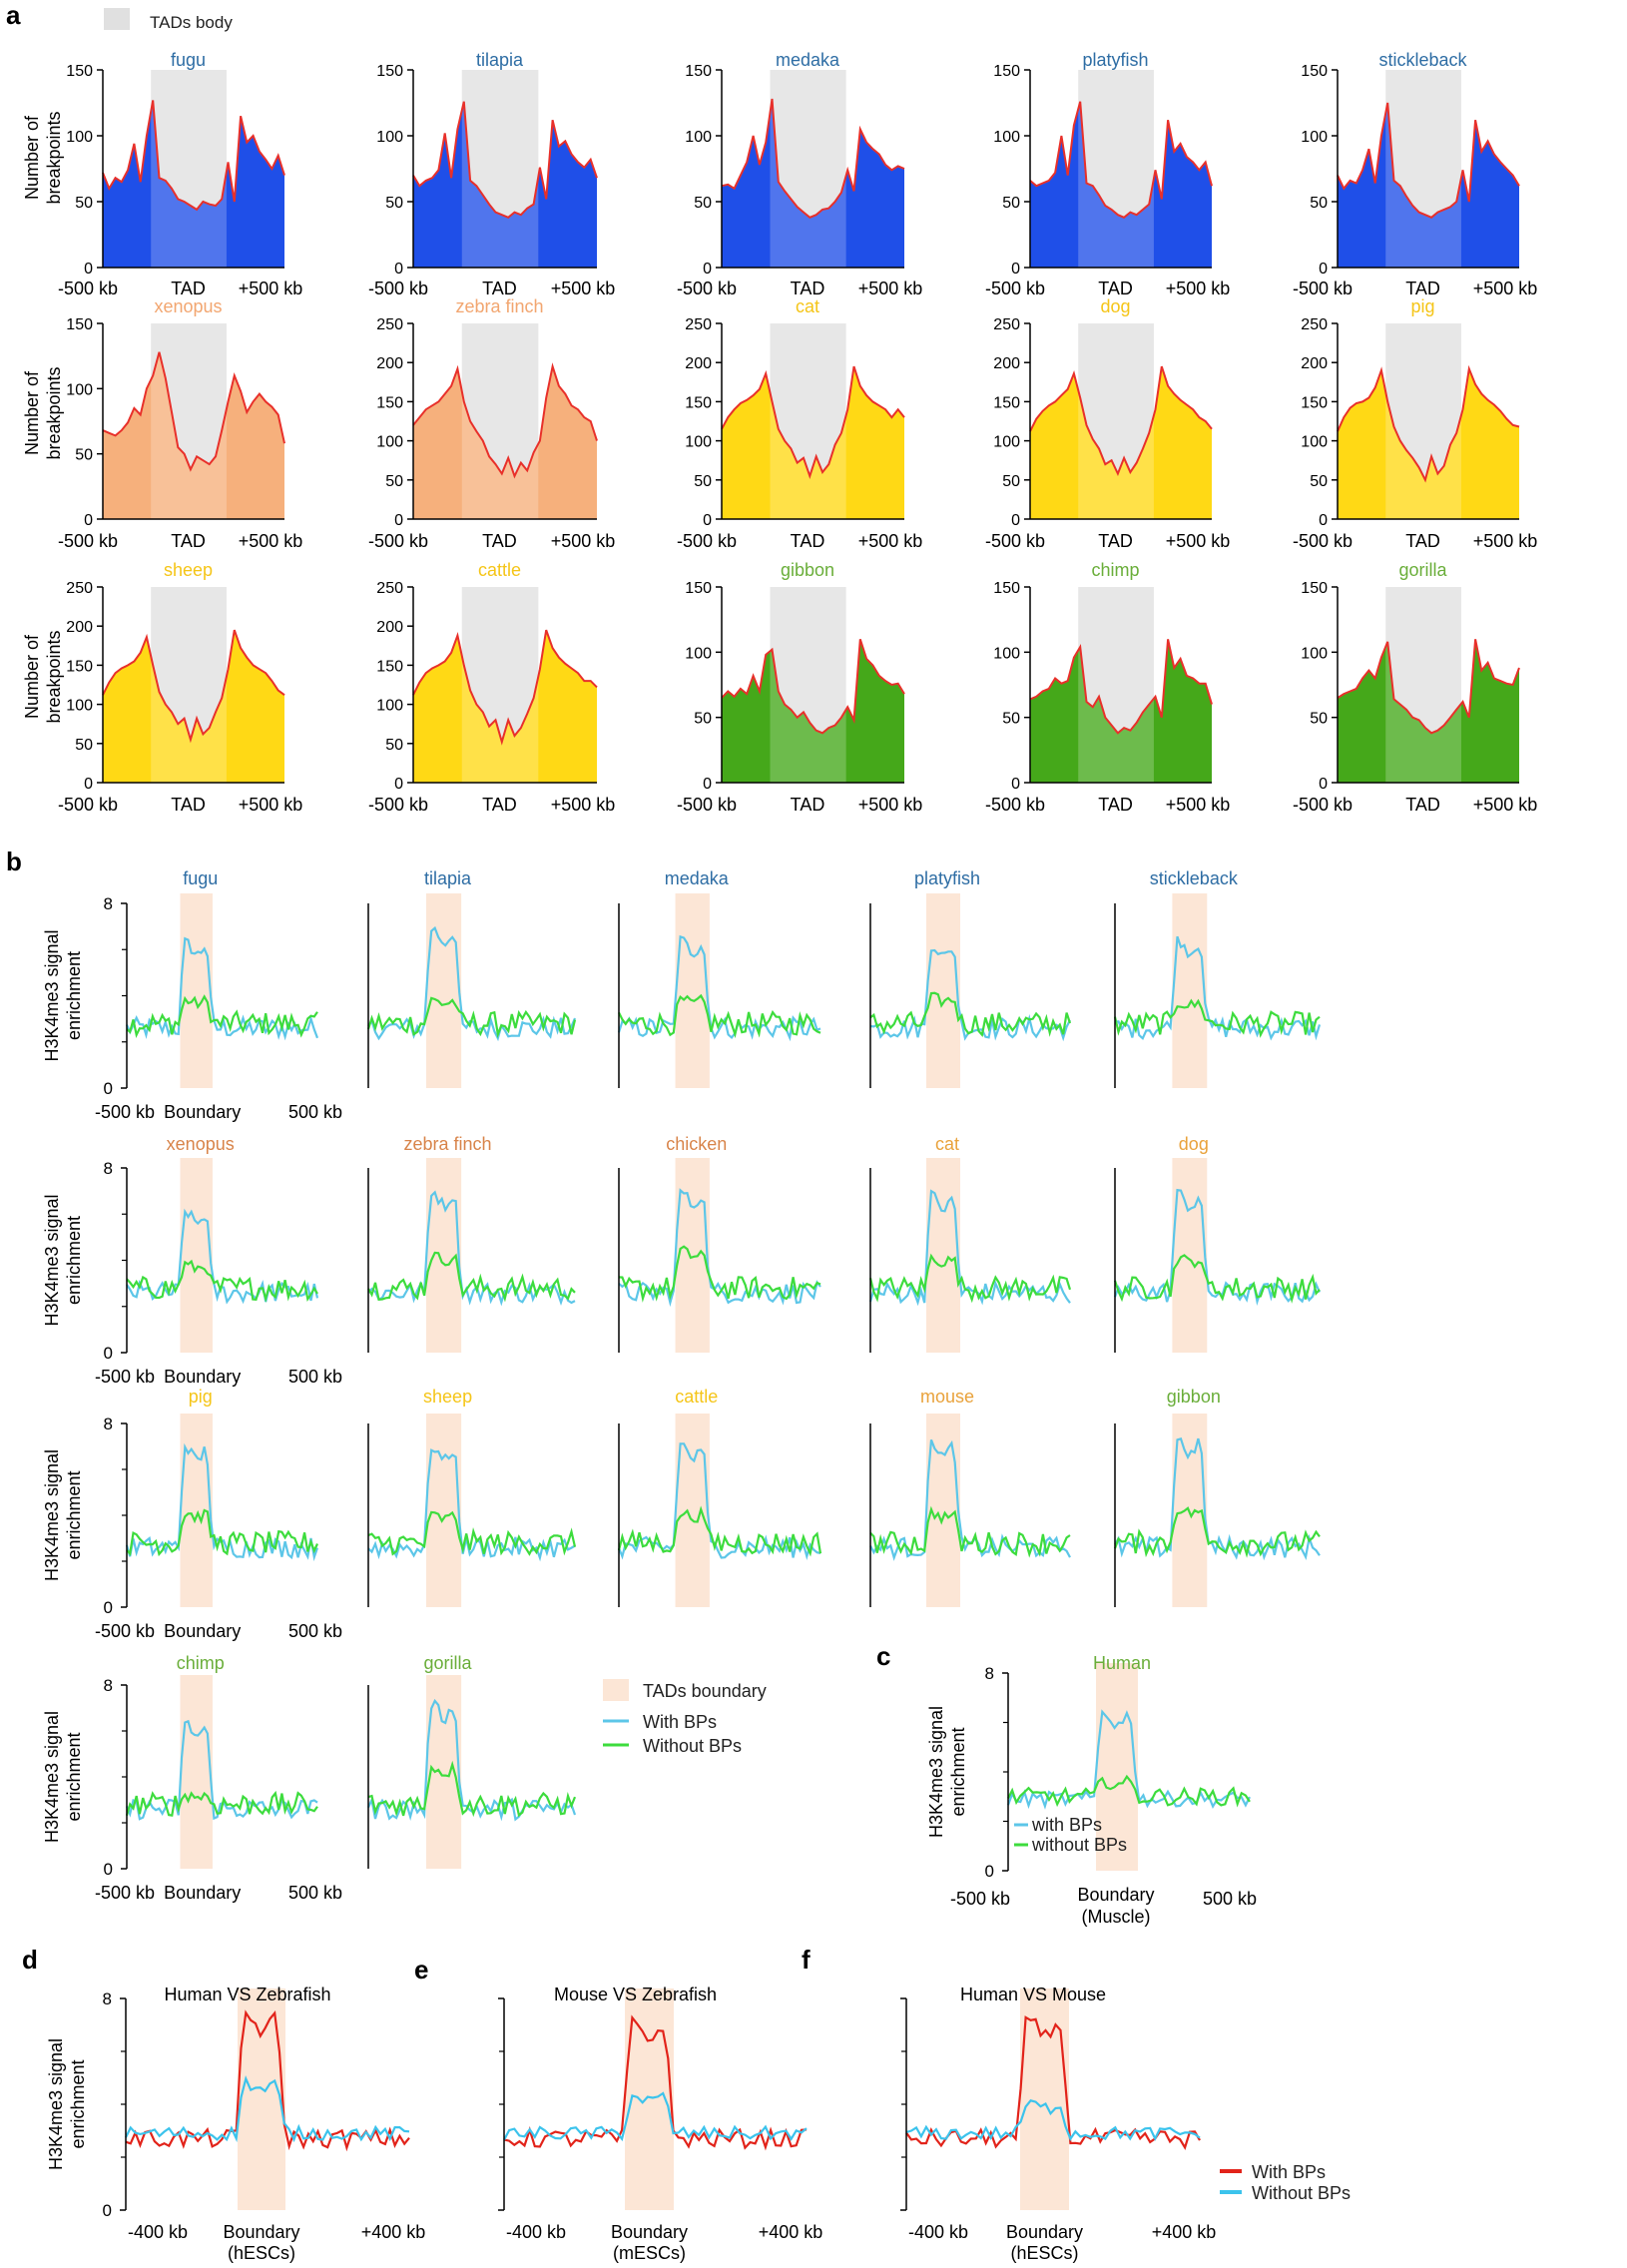 Image resolution: width=1627 pixels, height=2268 pixels. What do you see at coordinates (1015, 520) in the screenshot?
I see `y-tick-label-dog: 0` at bounding box center [1015, 520].